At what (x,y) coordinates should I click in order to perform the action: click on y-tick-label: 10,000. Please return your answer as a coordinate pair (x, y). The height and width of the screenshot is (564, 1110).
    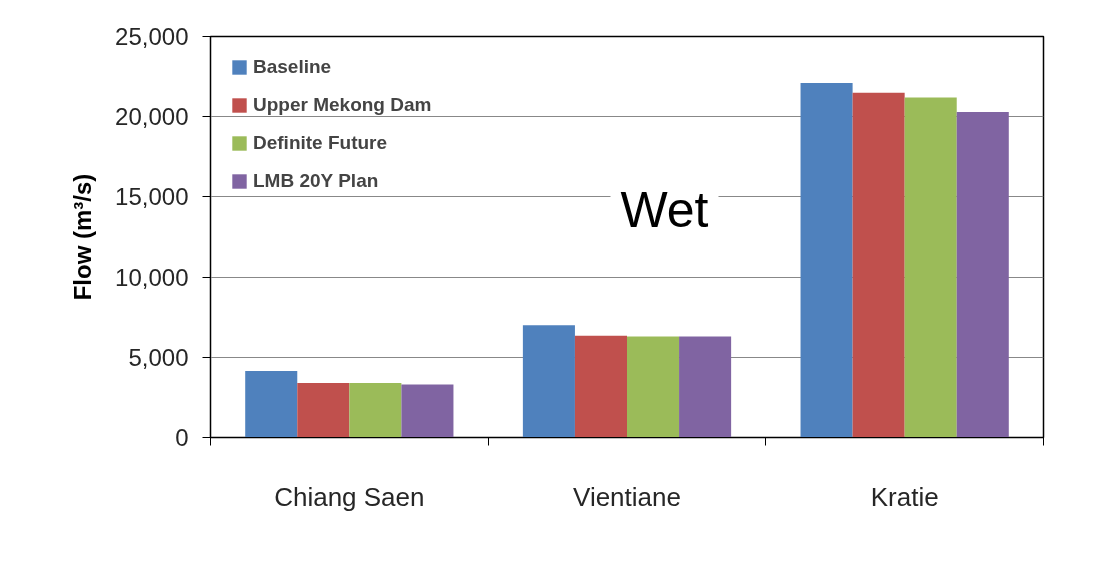
    Looking at the image, I should click on (152, 277).